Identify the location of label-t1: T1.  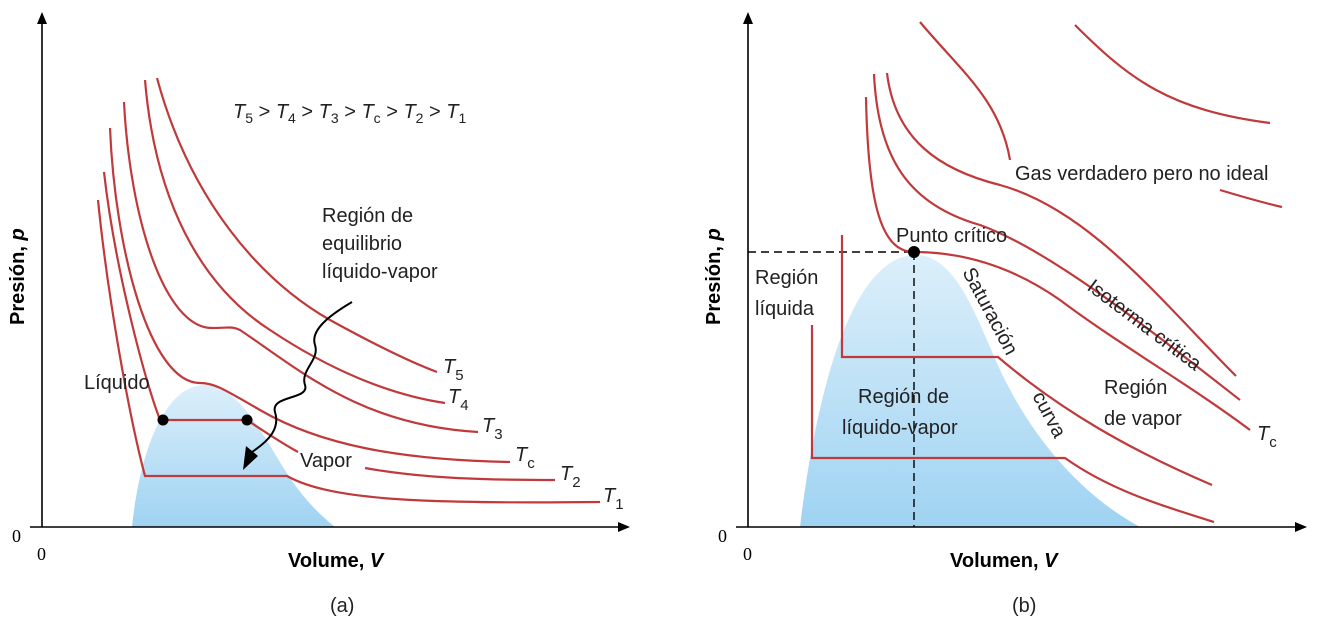
(613, 499).